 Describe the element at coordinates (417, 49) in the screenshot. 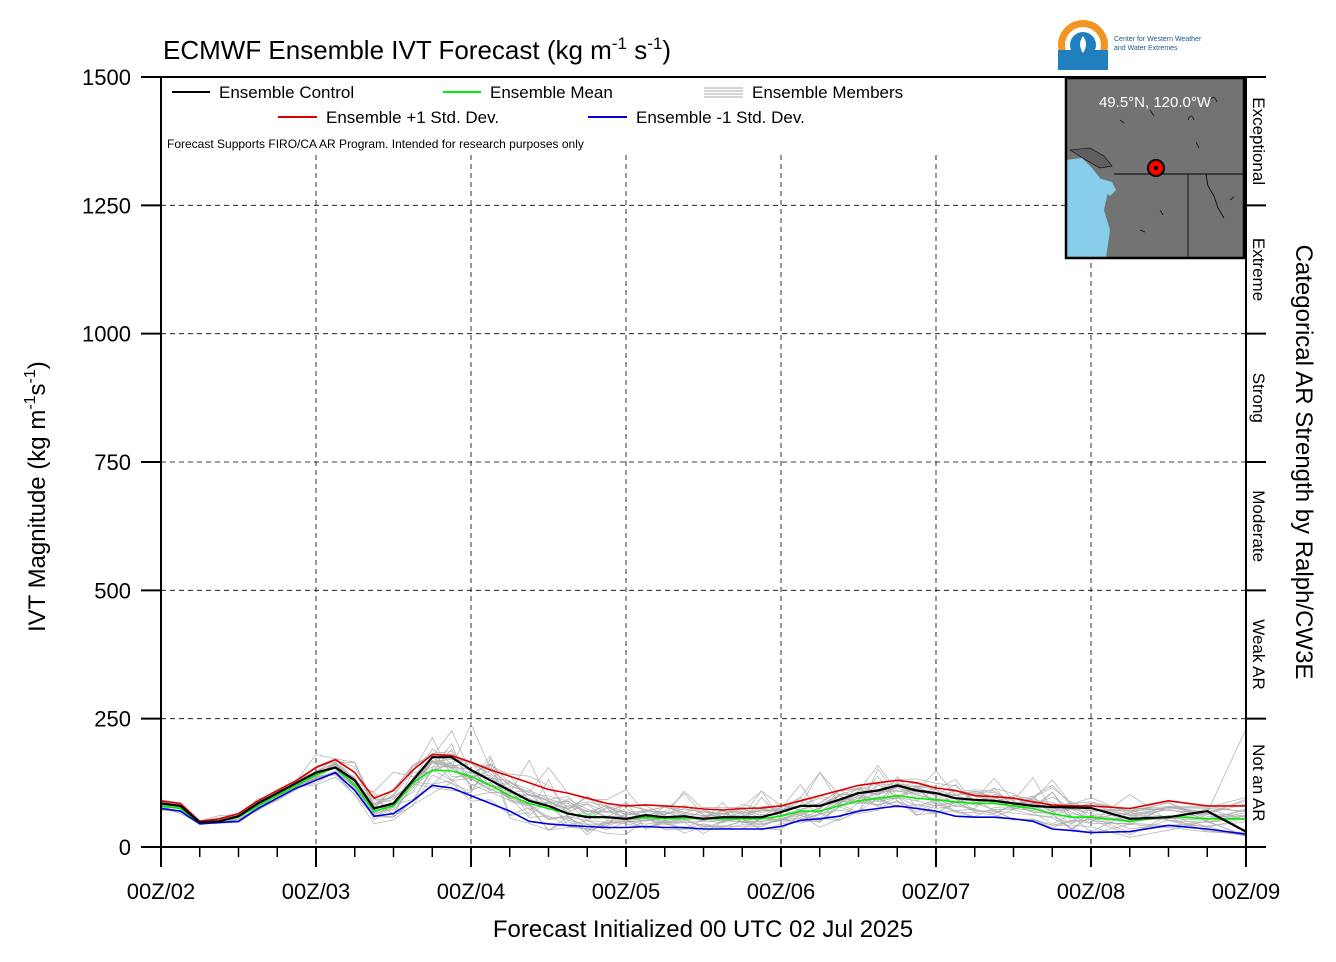

I see `chart-title: ECMWF Ensemble IVT Forecast (kg m-1 s-1)` at that location.